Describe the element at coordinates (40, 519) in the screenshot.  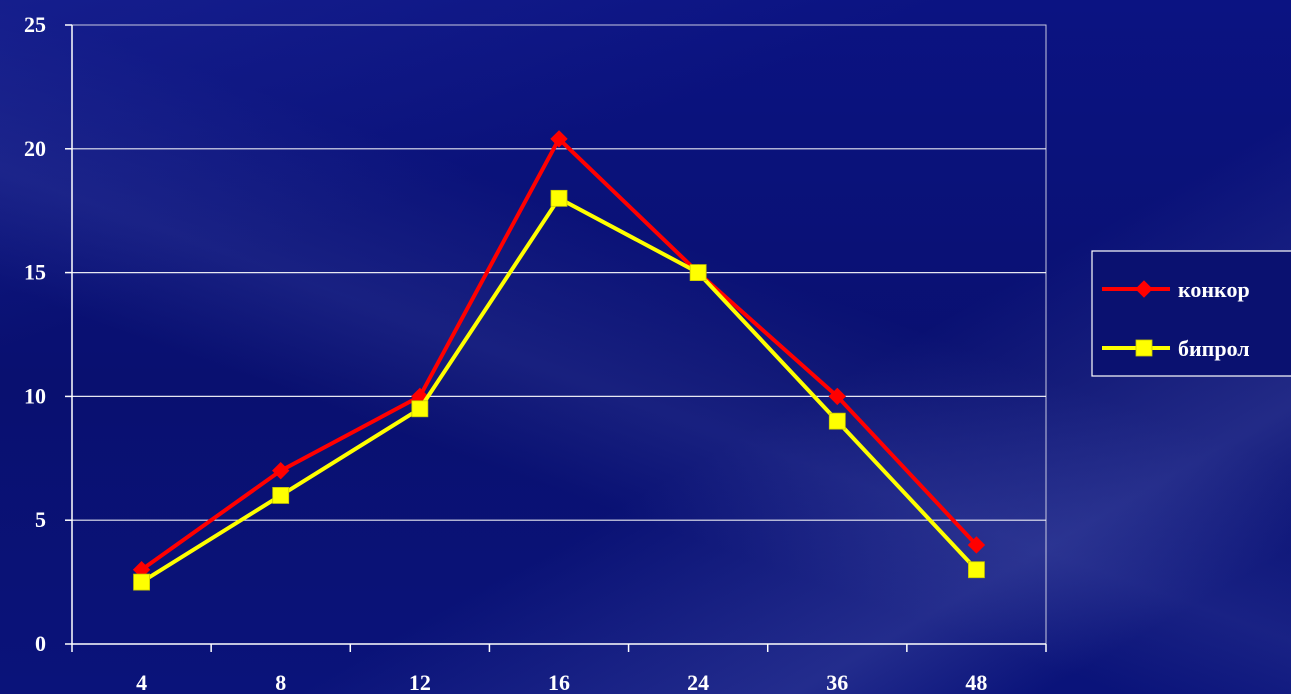
I see `y-tick-label: 5` at that location.